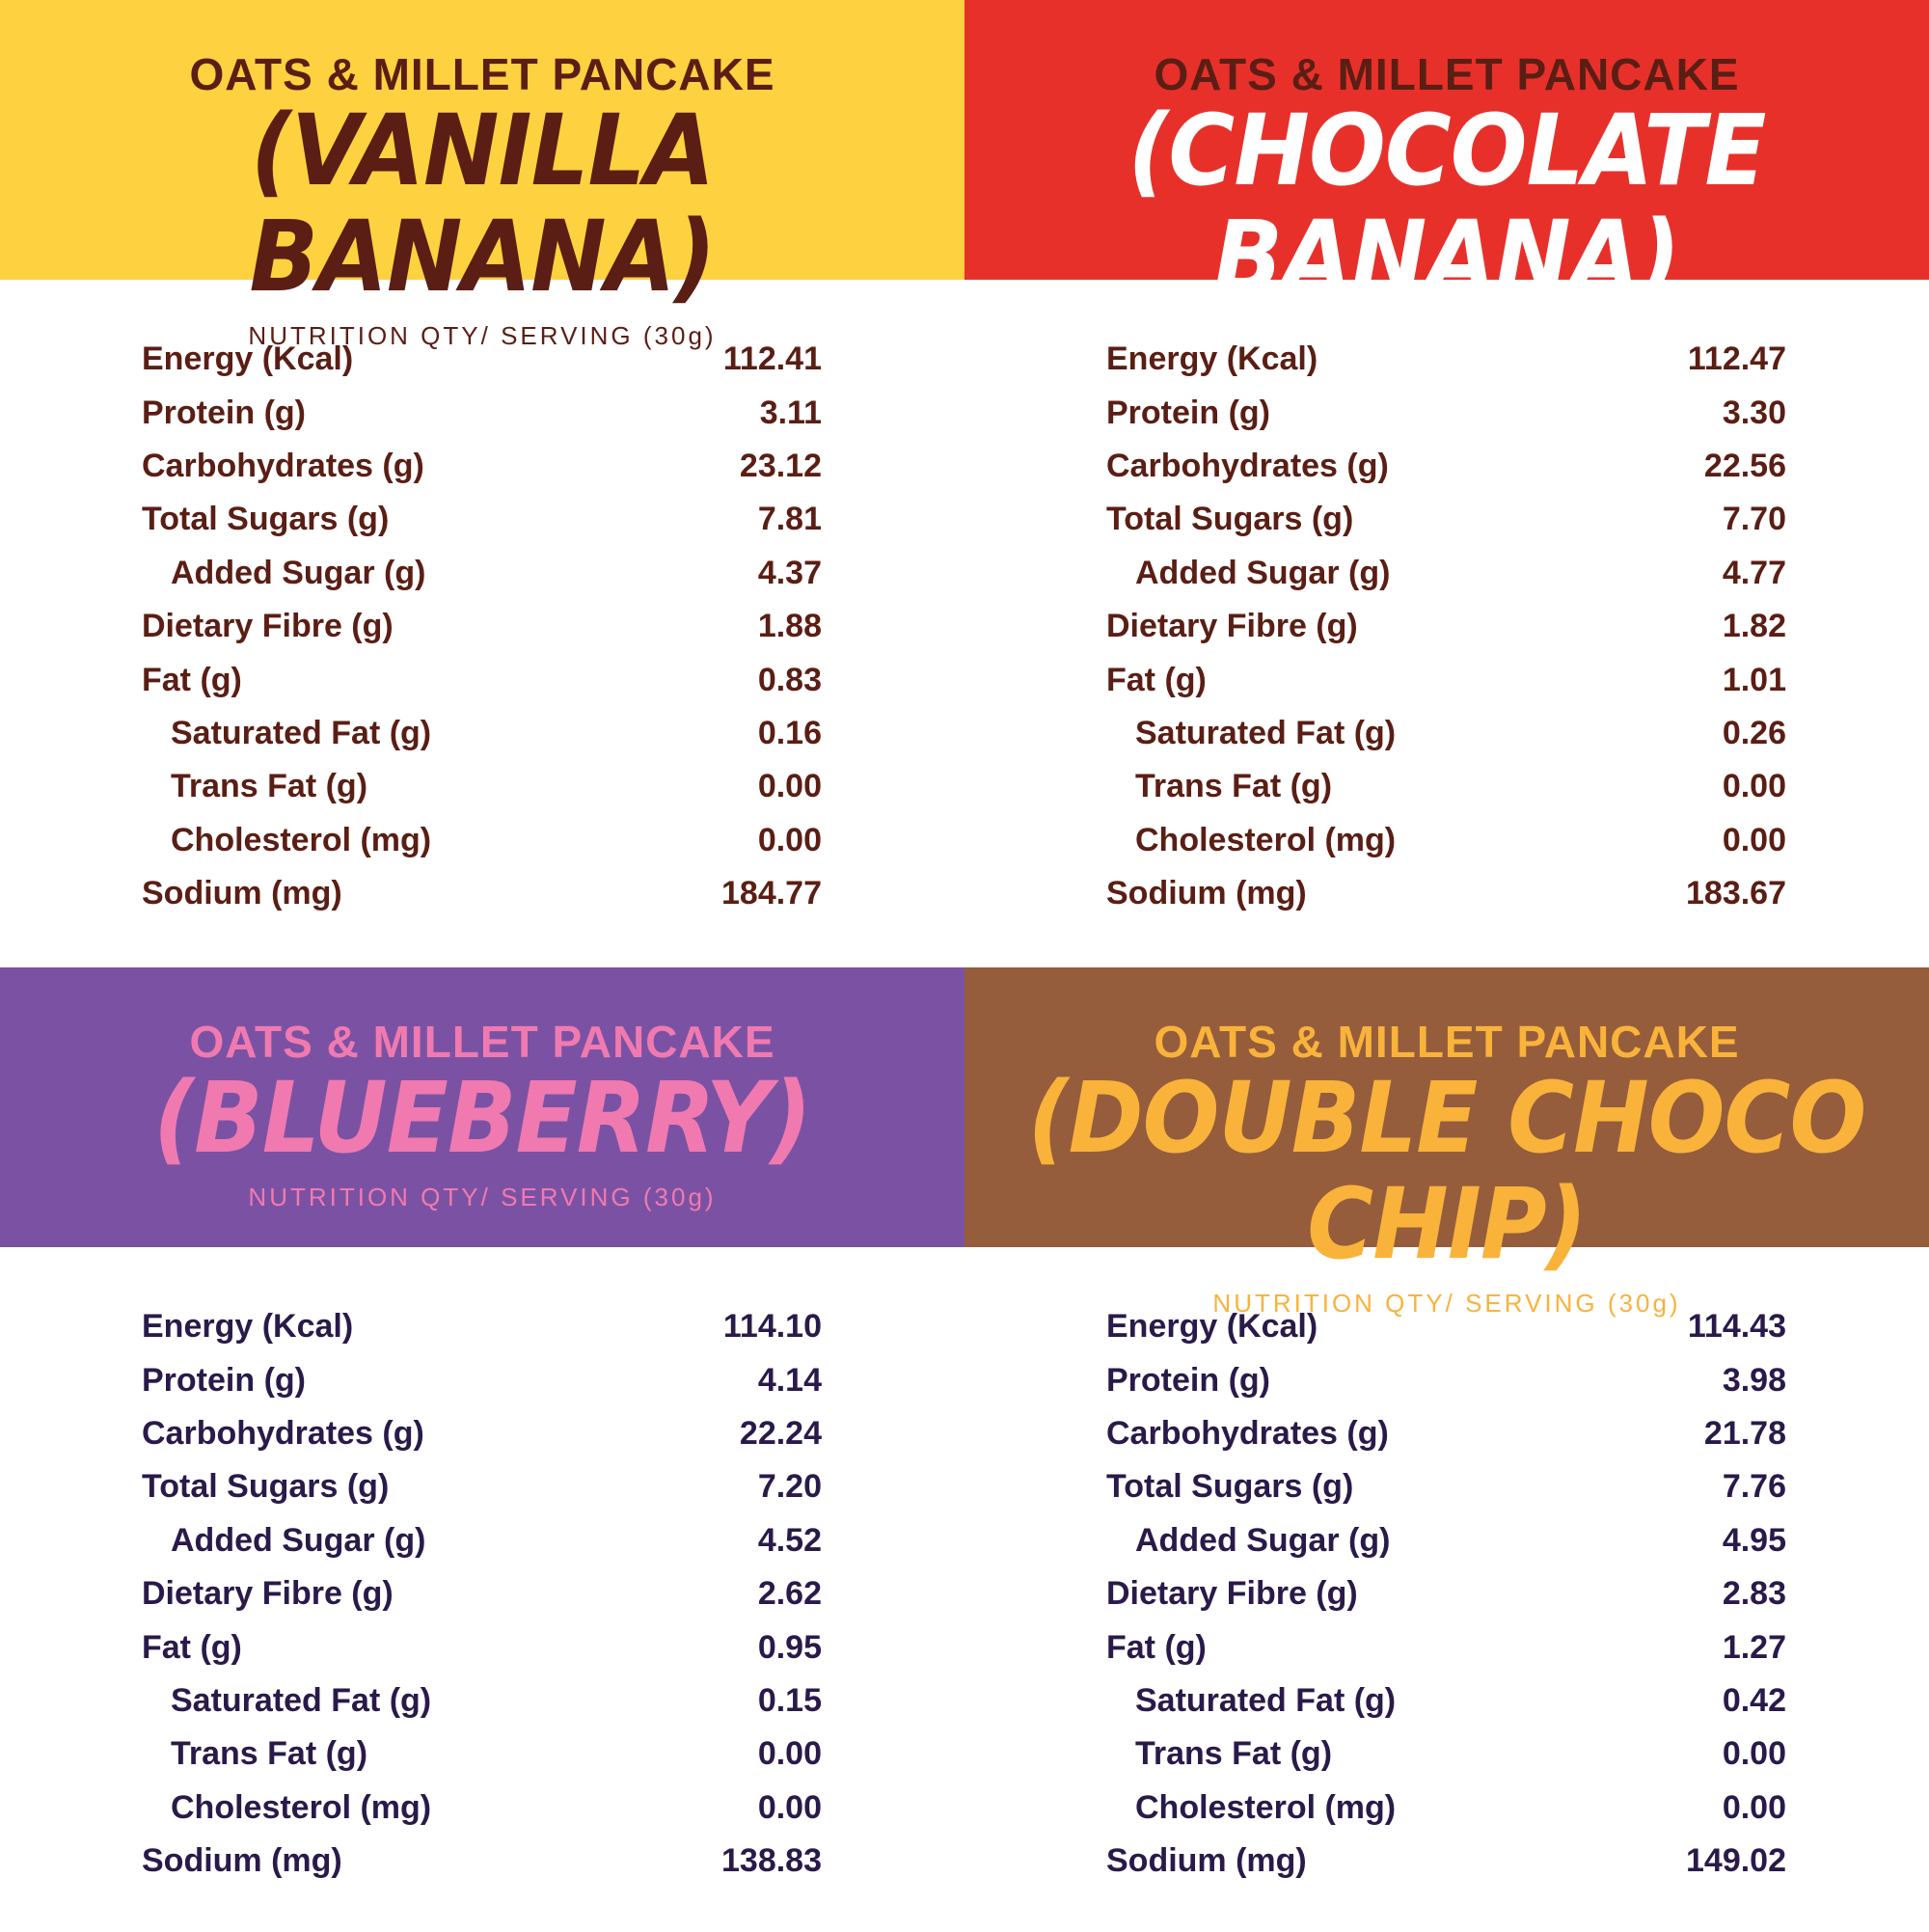  What do you see at coordinates (1446, 679) in the screenshot?
I see `nutrition-row: Fat (g) 1.01` at bounding box center [1446, 679].